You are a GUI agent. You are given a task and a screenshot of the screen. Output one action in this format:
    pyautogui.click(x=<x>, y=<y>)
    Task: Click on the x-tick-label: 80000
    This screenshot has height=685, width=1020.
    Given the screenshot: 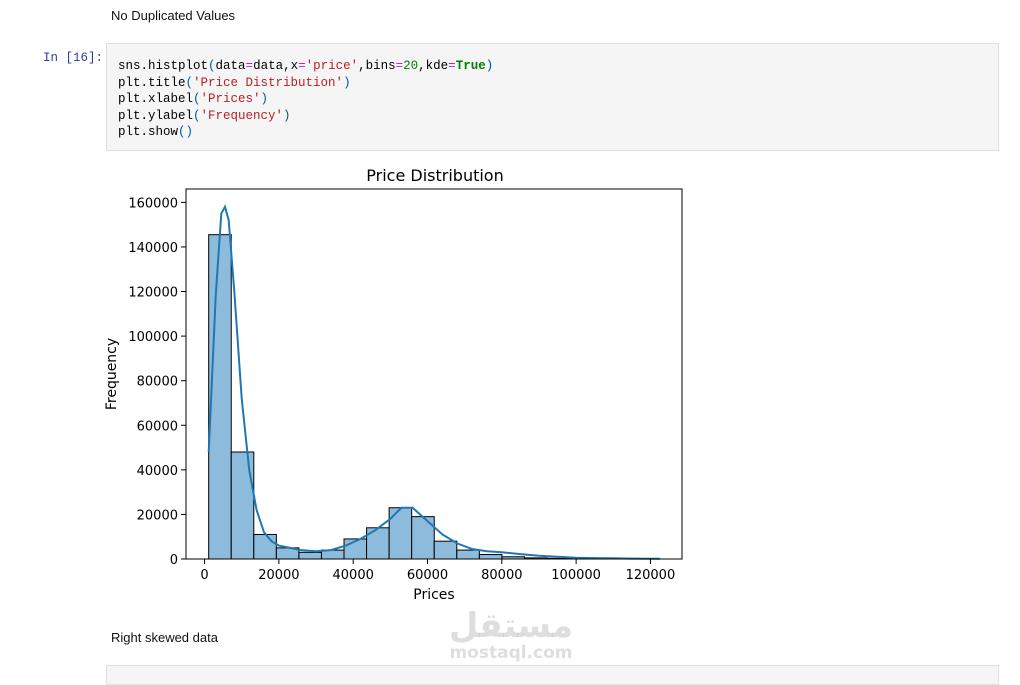 What is the action you would take?
    pyautogui.click(x=501, y=575)
    